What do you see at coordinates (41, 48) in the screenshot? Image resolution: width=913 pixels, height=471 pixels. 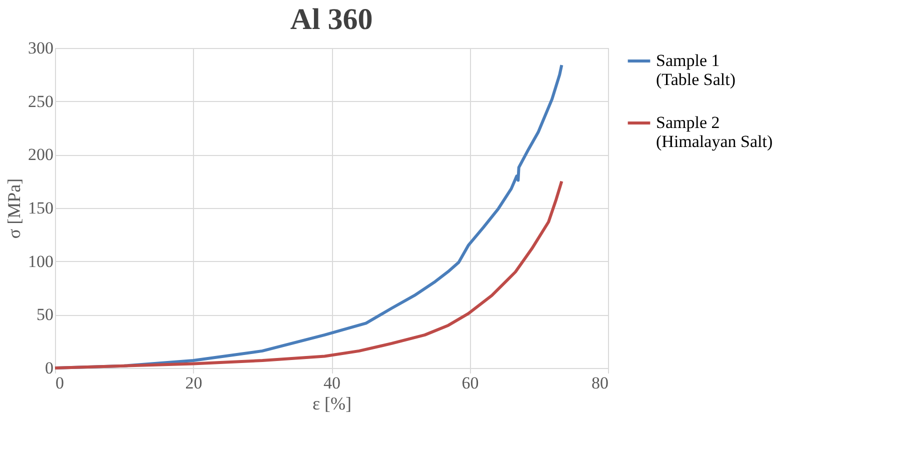 I see `y-tick-label: 300` at bounding box center [41, 48].